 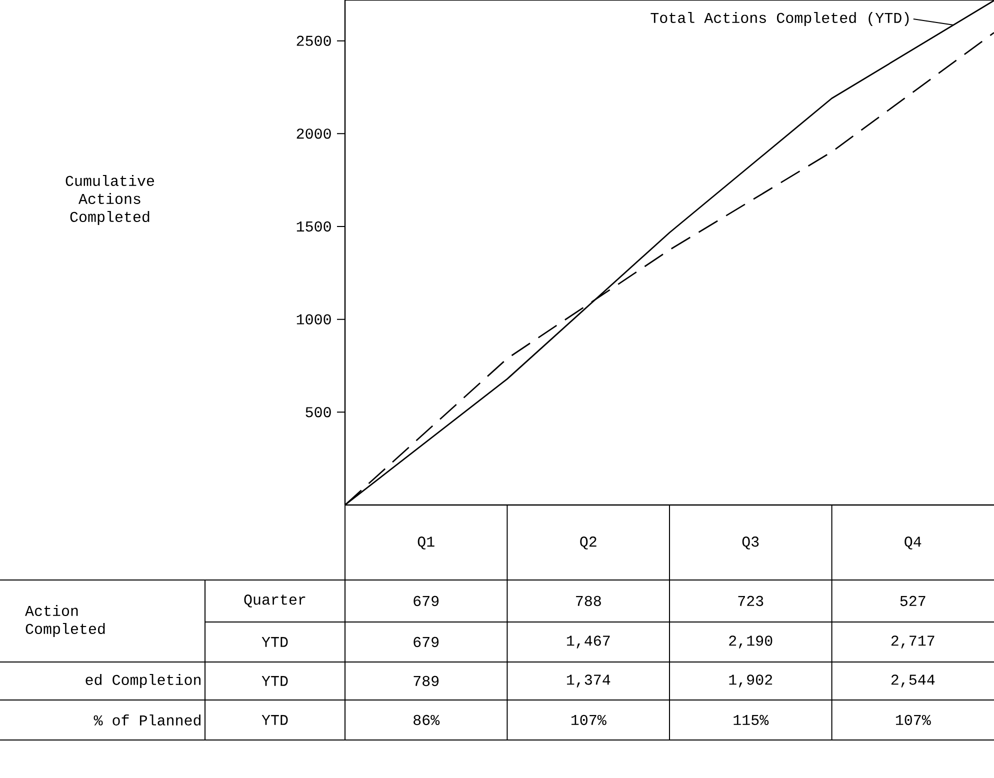 I want to click on text: 2,190, so click(x=750, y=642).